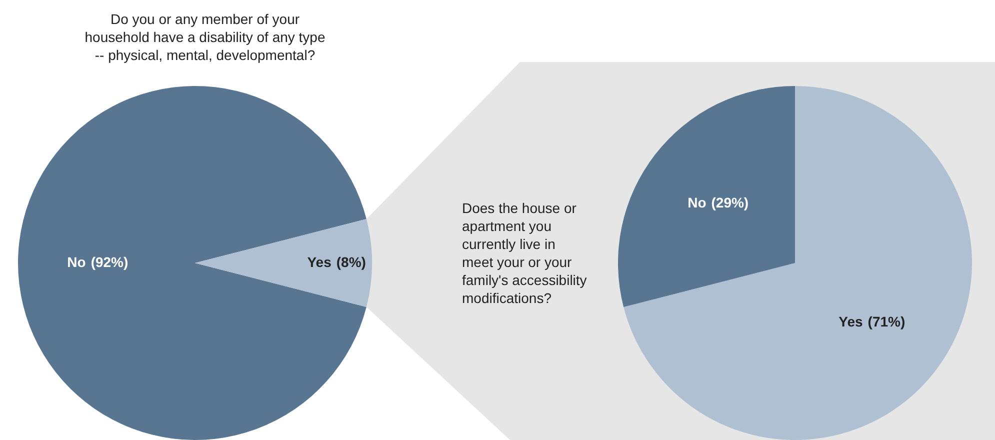  Describe the element at coordinates (109, 262) in the screenshot. I see `data-label: (92%)` at that location.